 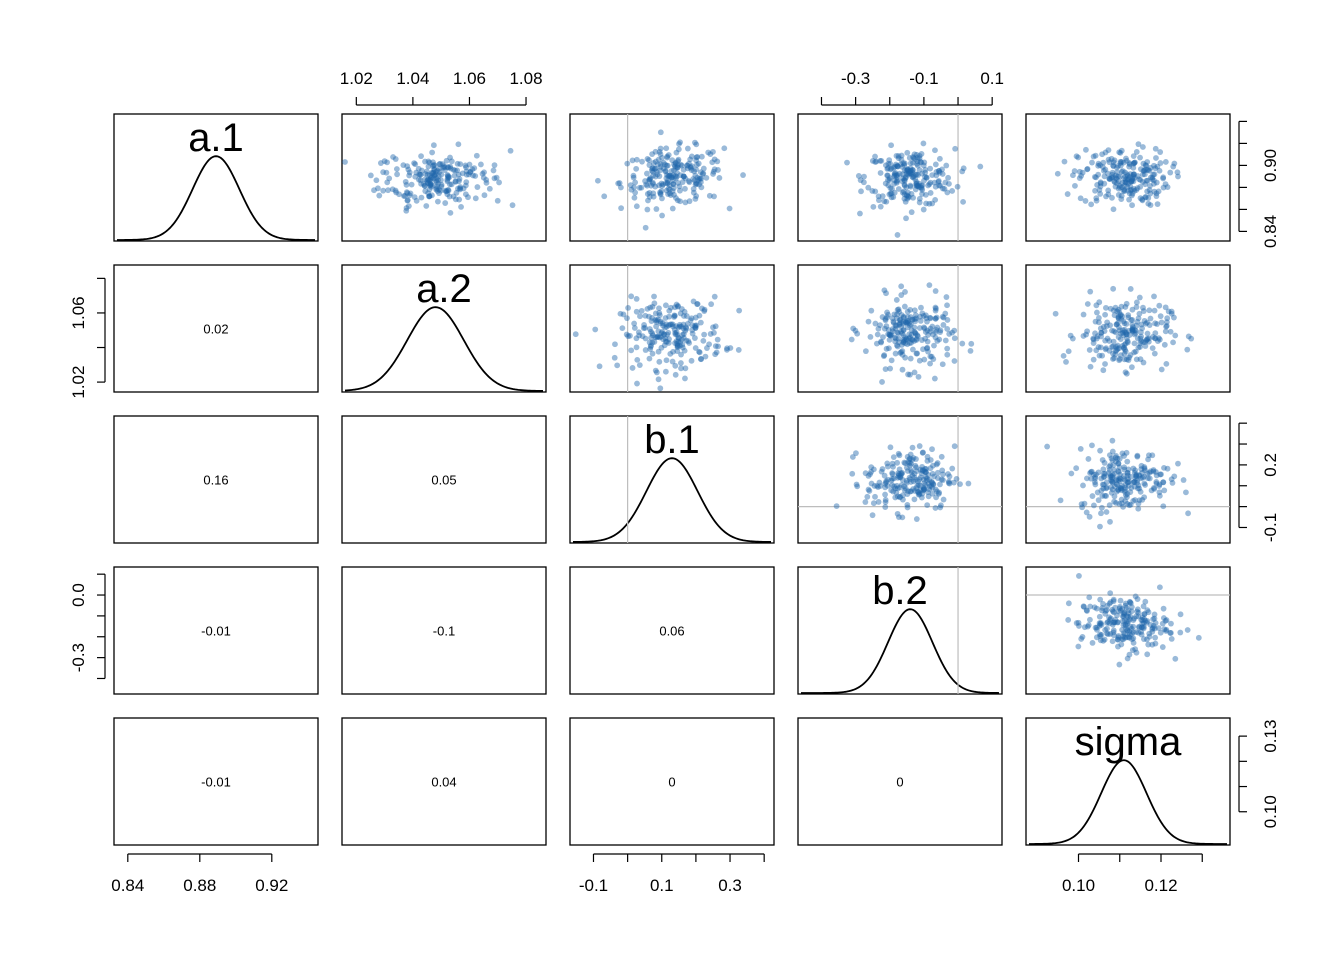 What do you see at coordinates (444, 630) in the screenshot?
I see `panel-r3-c1: -0.1` at bounding box center [444, 630].